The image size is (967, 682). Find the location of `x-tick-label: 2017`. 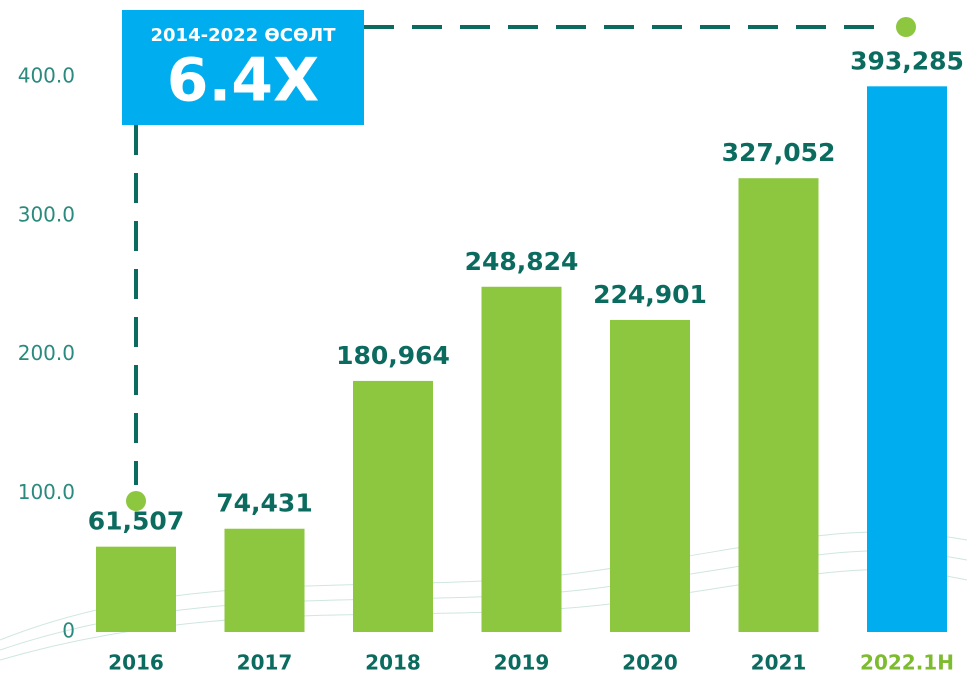

x-tick-label: 2017 is located at coordinates (265, 663).